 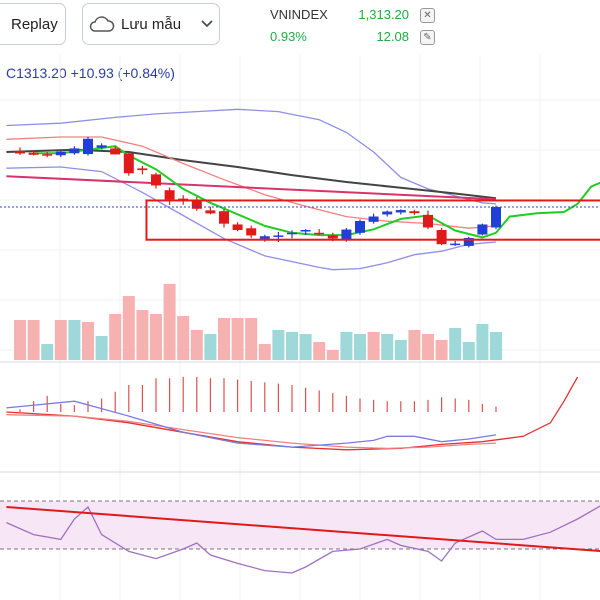 What do you see at coordinates (251, 174) in the screenshot?
I see `ma-slow-line` at bounding box center [251, 174].